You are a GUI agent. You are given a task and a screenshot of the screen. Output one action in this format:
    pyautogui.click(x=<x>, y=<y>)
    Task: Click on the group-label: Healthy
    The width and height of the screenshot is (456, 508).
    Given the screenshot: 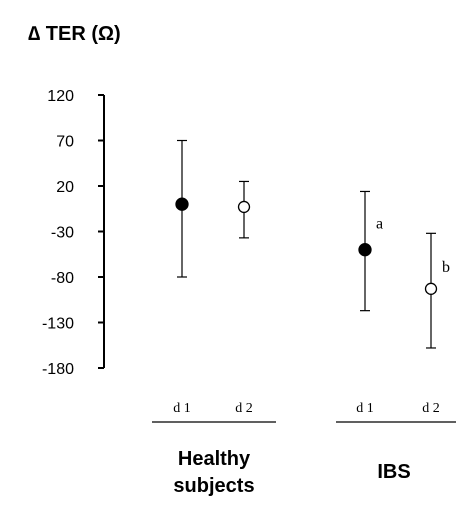 What is the action you would take?
    pyautogui.click(x=214, y=459)
    